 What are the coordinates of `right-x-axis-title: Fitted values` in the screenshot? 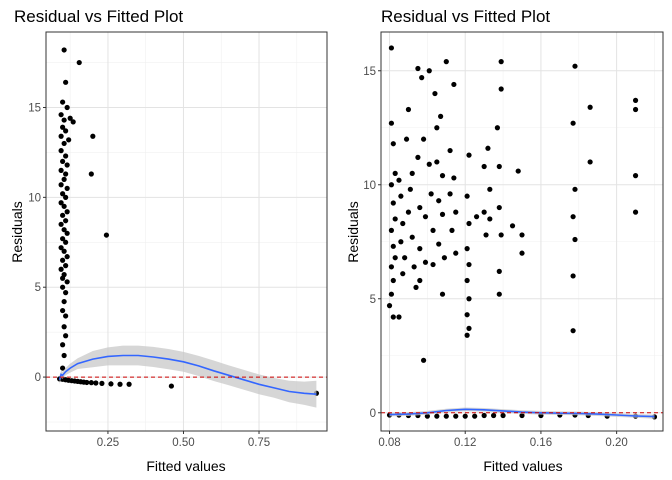 It's located at (522, 466).